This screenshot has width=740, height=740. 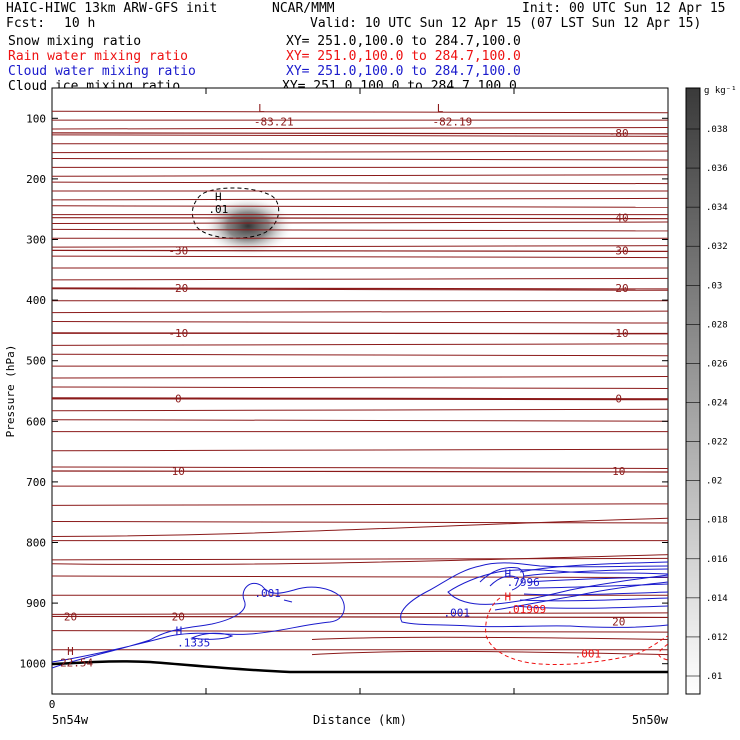 I want to click on colorbar-tick-label: .01, so click(x=714, y=677).